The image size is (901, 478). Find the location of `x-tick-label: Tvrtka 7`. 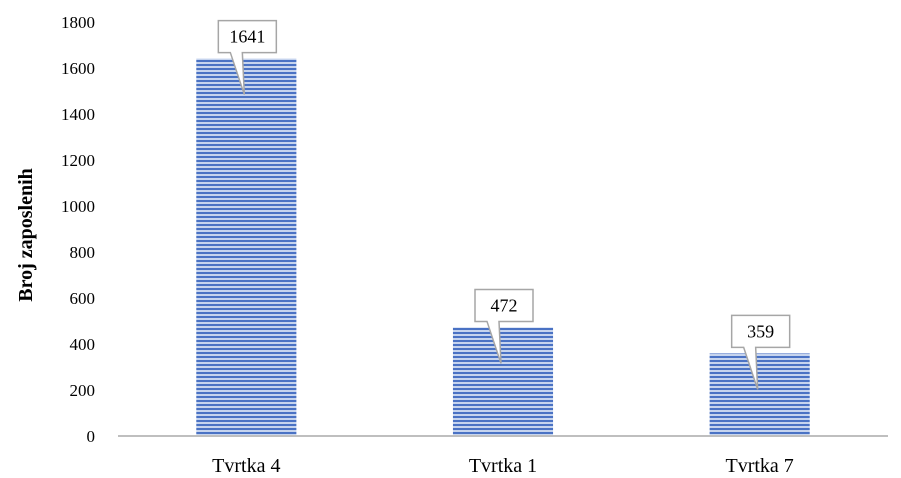

x-tick-label: Tvrtka 7 is located at coordinates (760, 466).